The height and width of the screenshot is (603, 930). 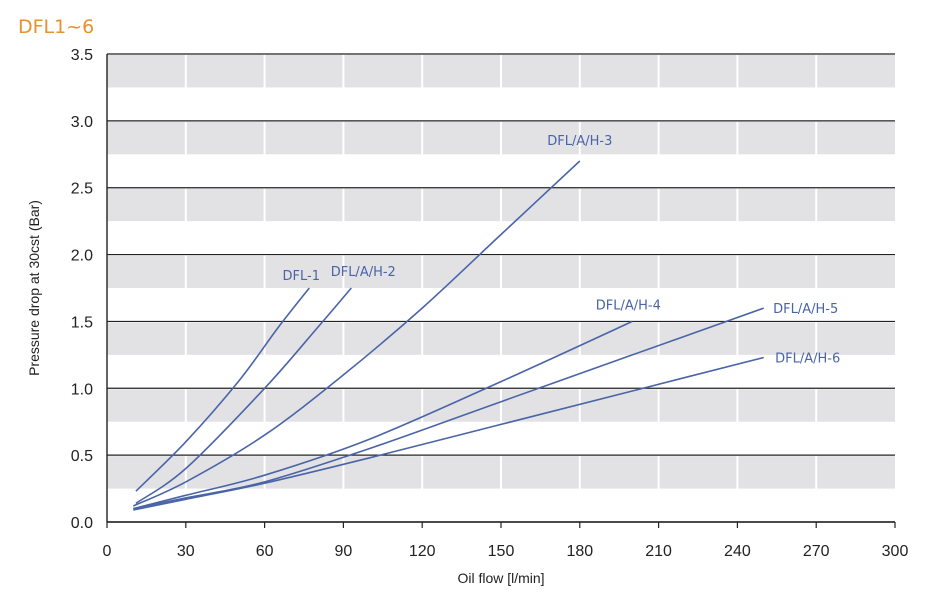 I want to click on y-axis-label: Pressure drop at 30cst (Bar), so click(x=34, y=288).